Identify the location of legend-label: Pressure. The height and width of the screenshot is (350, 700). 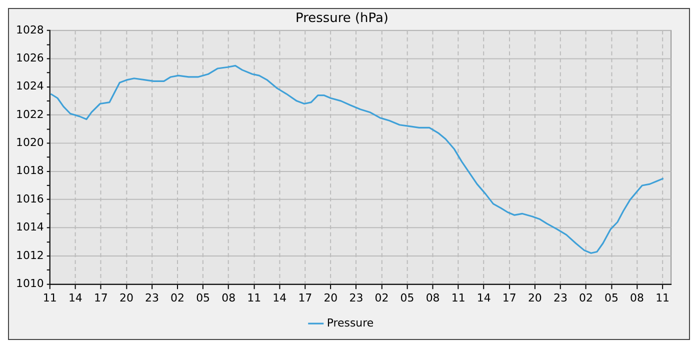
(350, 323).